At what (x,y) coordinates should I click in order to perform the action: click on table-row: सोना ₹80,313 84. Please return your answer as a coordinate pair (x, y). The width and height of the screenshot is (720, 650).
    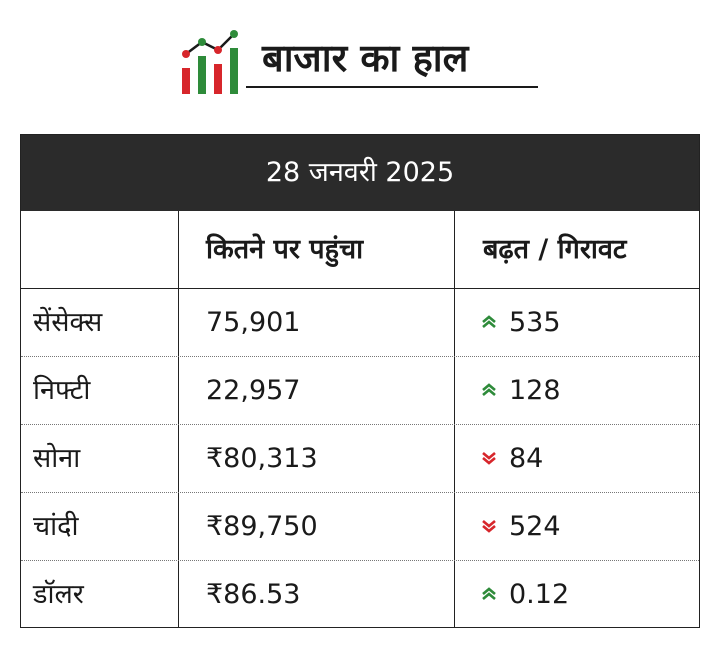
    Looking at the image, I should click on (360, 459).